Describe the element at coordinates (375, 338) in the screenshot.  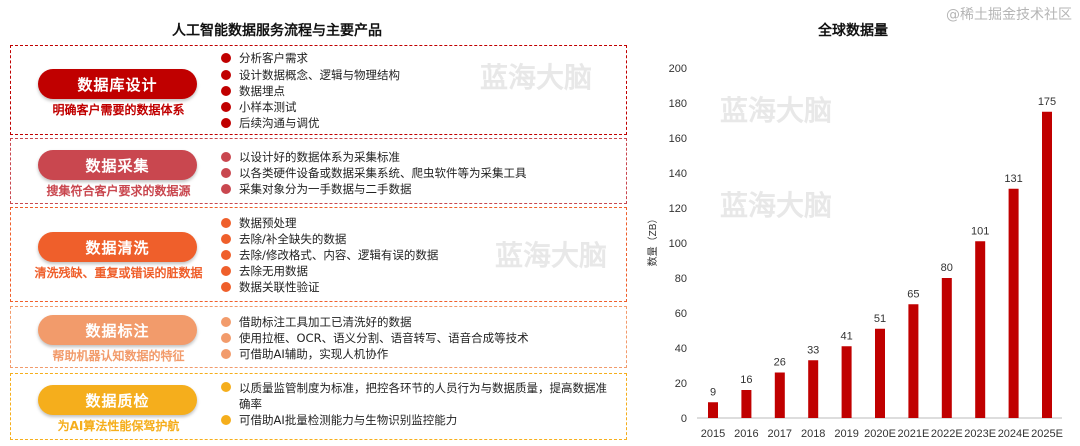
I see `bullet-item: 使用拉框、OCR、语义分割、语音转写、语音合成等技术` at that location.